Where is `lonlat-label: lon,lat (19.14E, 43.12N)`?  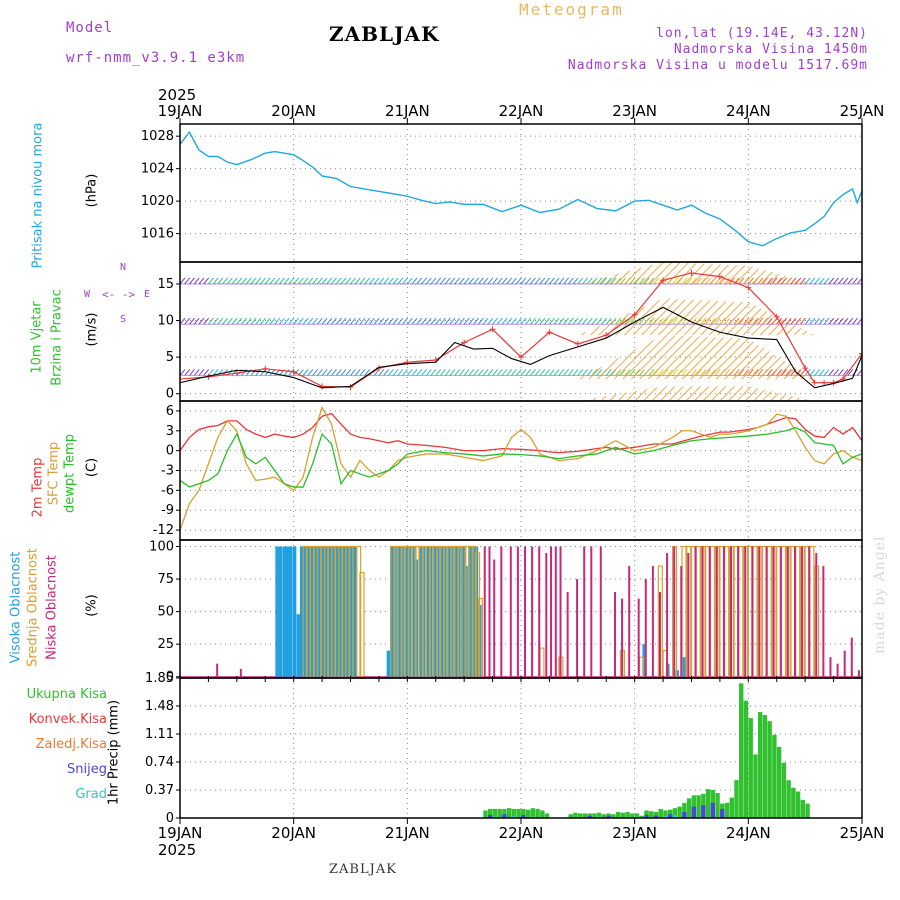
lonlat-label: lon,lat (19.14E, 43.12N) is located at coordinates (762, 33).